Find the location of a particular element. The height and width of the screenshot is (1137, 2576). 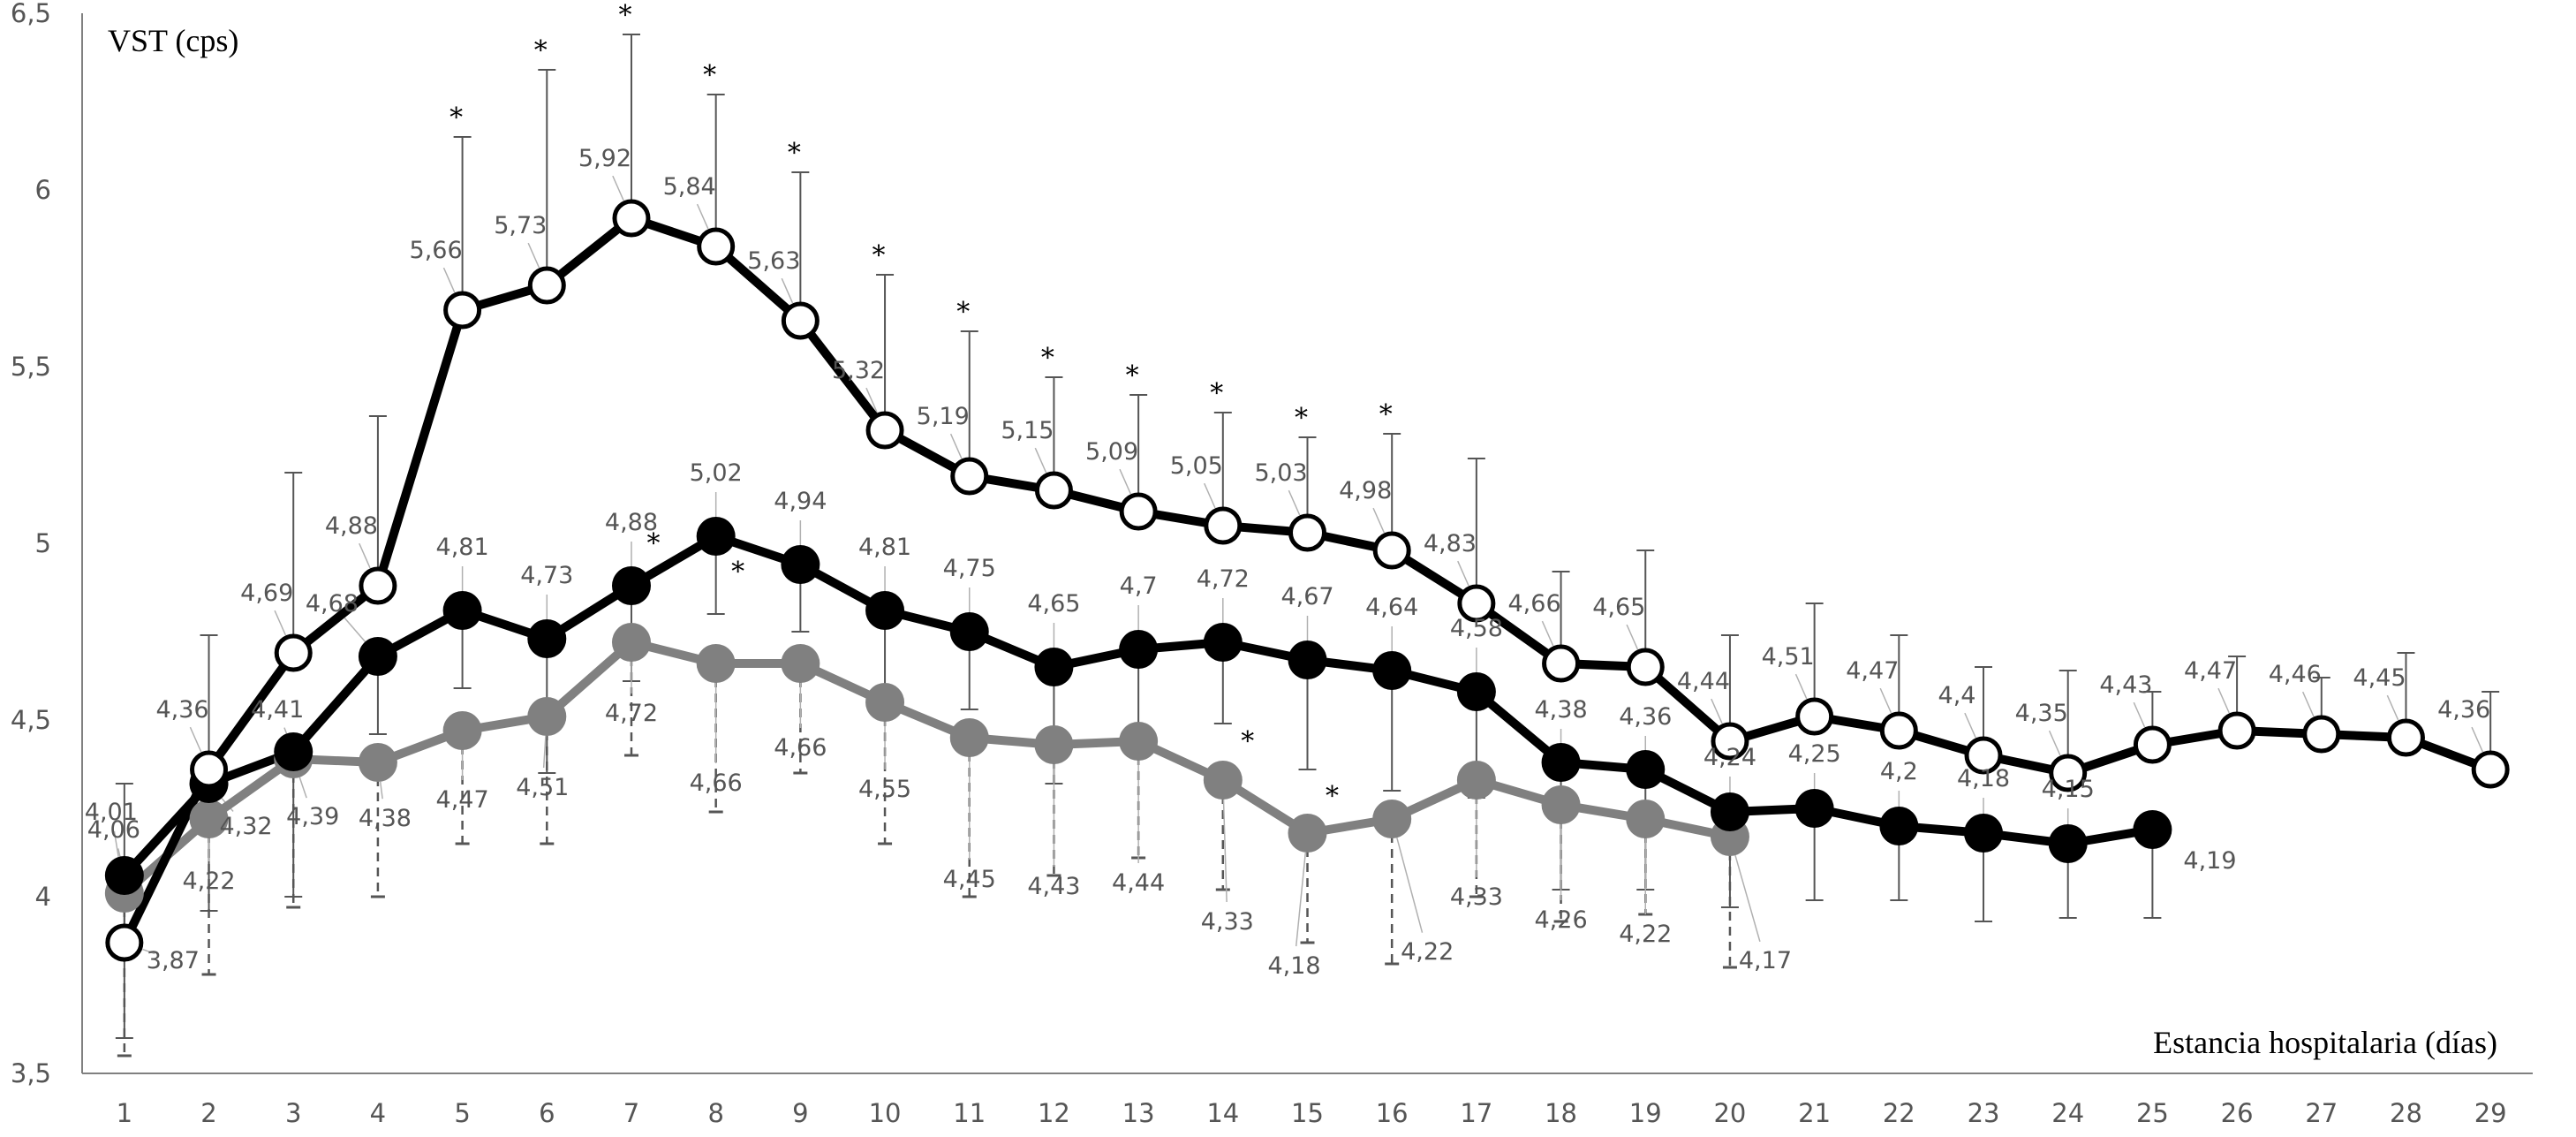

data-label: 3,87 is located at coordinates (174, 960).